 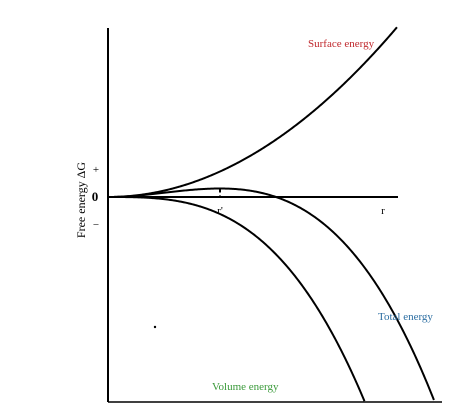 I want to click on y-tick-zero: 0, so click(x=95, y=196).